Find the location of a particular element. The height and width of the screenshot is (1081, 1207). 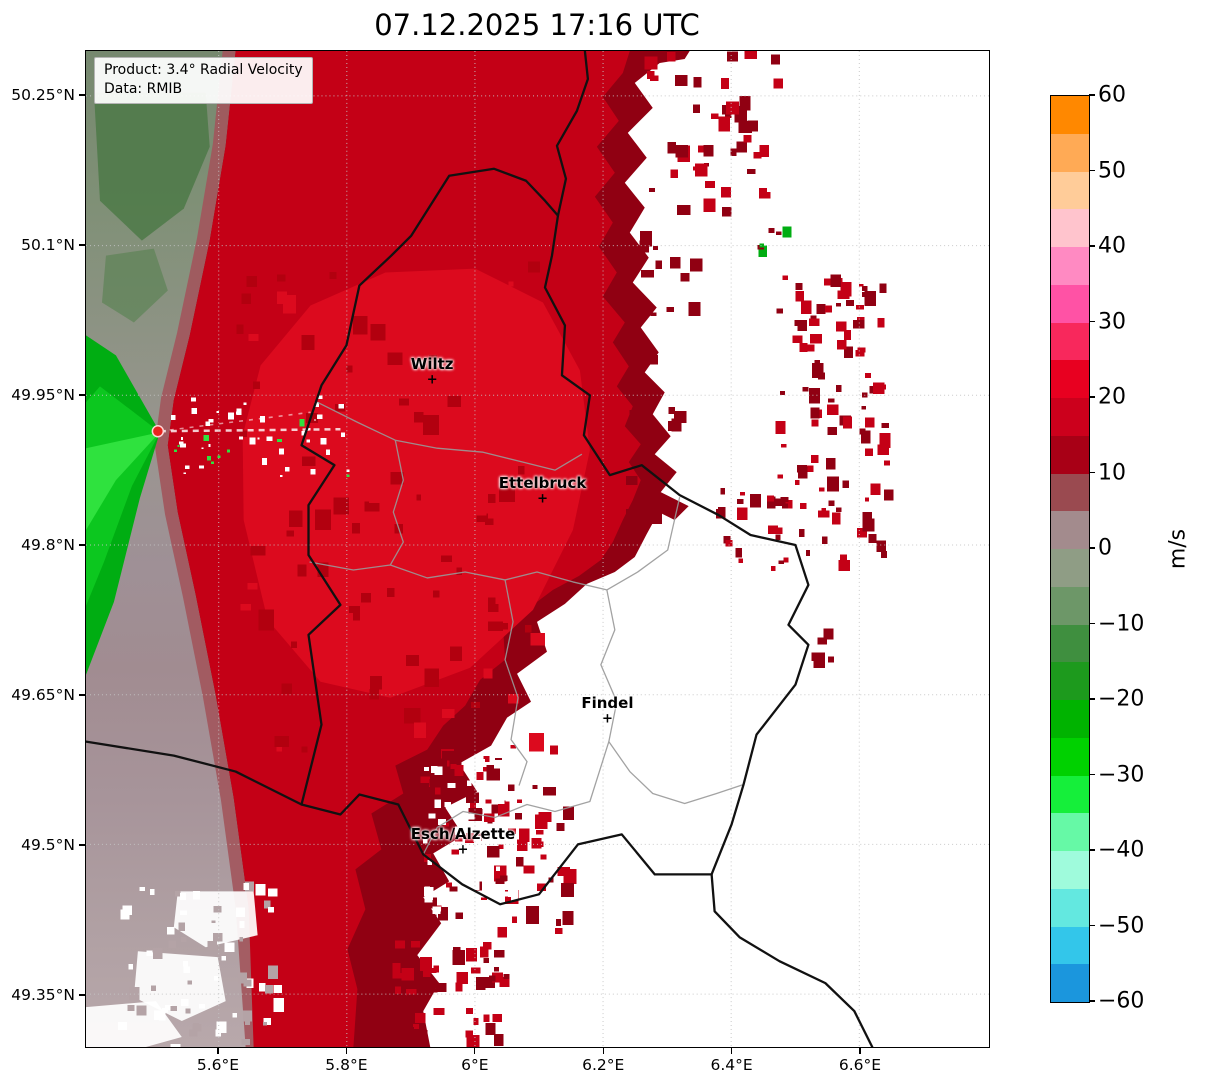

y-tick-label: 49.8°N is located at coordinates (48, 545).